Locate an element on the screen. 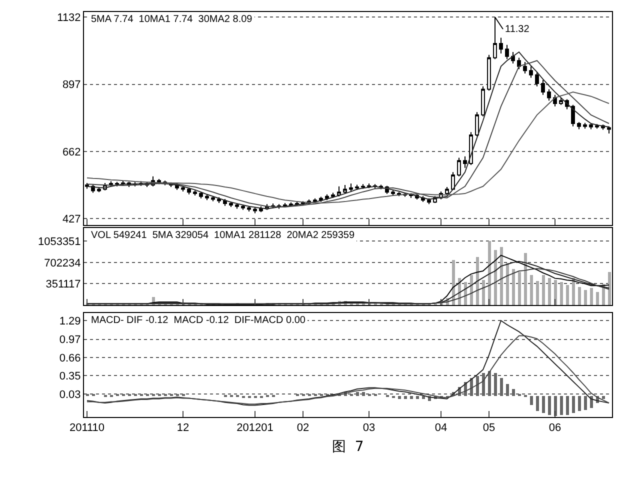 This screenshot has width=620, height=477. y-tick-label: 0.35 is located at coordinates (70, 376).